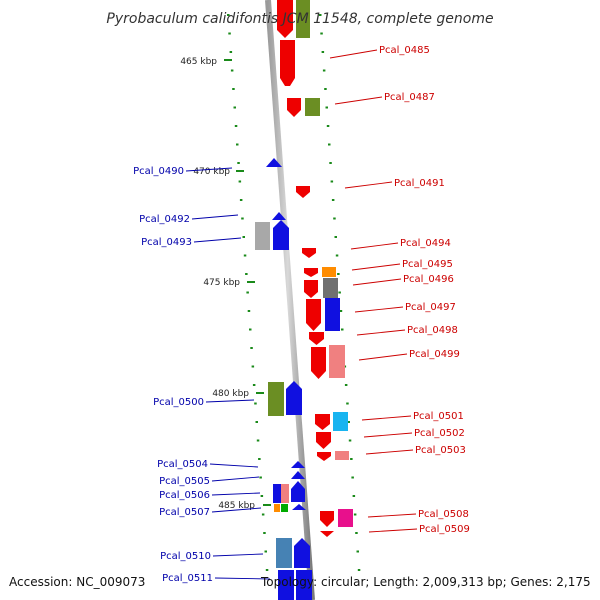  What do you see at coordinates (185, 556) in the screenshot?
I see `gene-label: Pcal_0510` at bounding box center [185, 556].